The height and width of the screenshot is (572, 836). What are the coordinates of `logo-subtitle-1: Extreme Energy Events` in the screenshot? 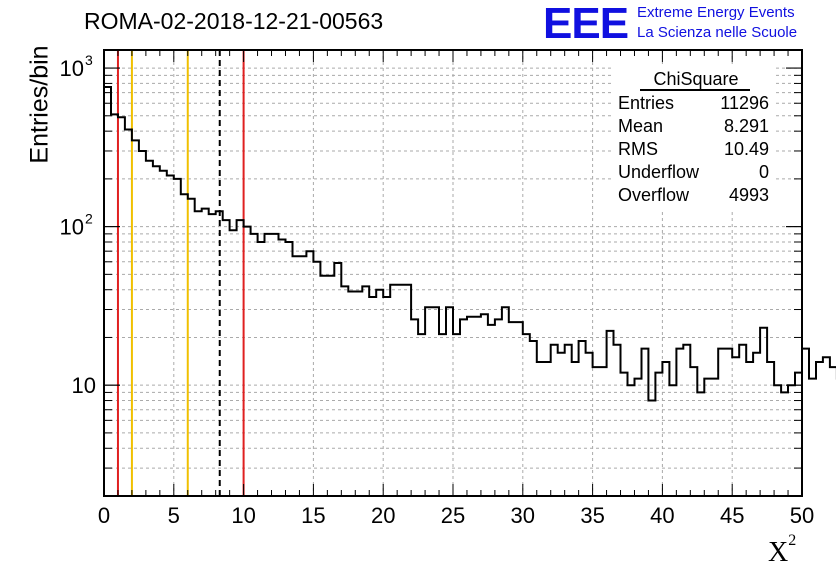 It's located at (716, 12).